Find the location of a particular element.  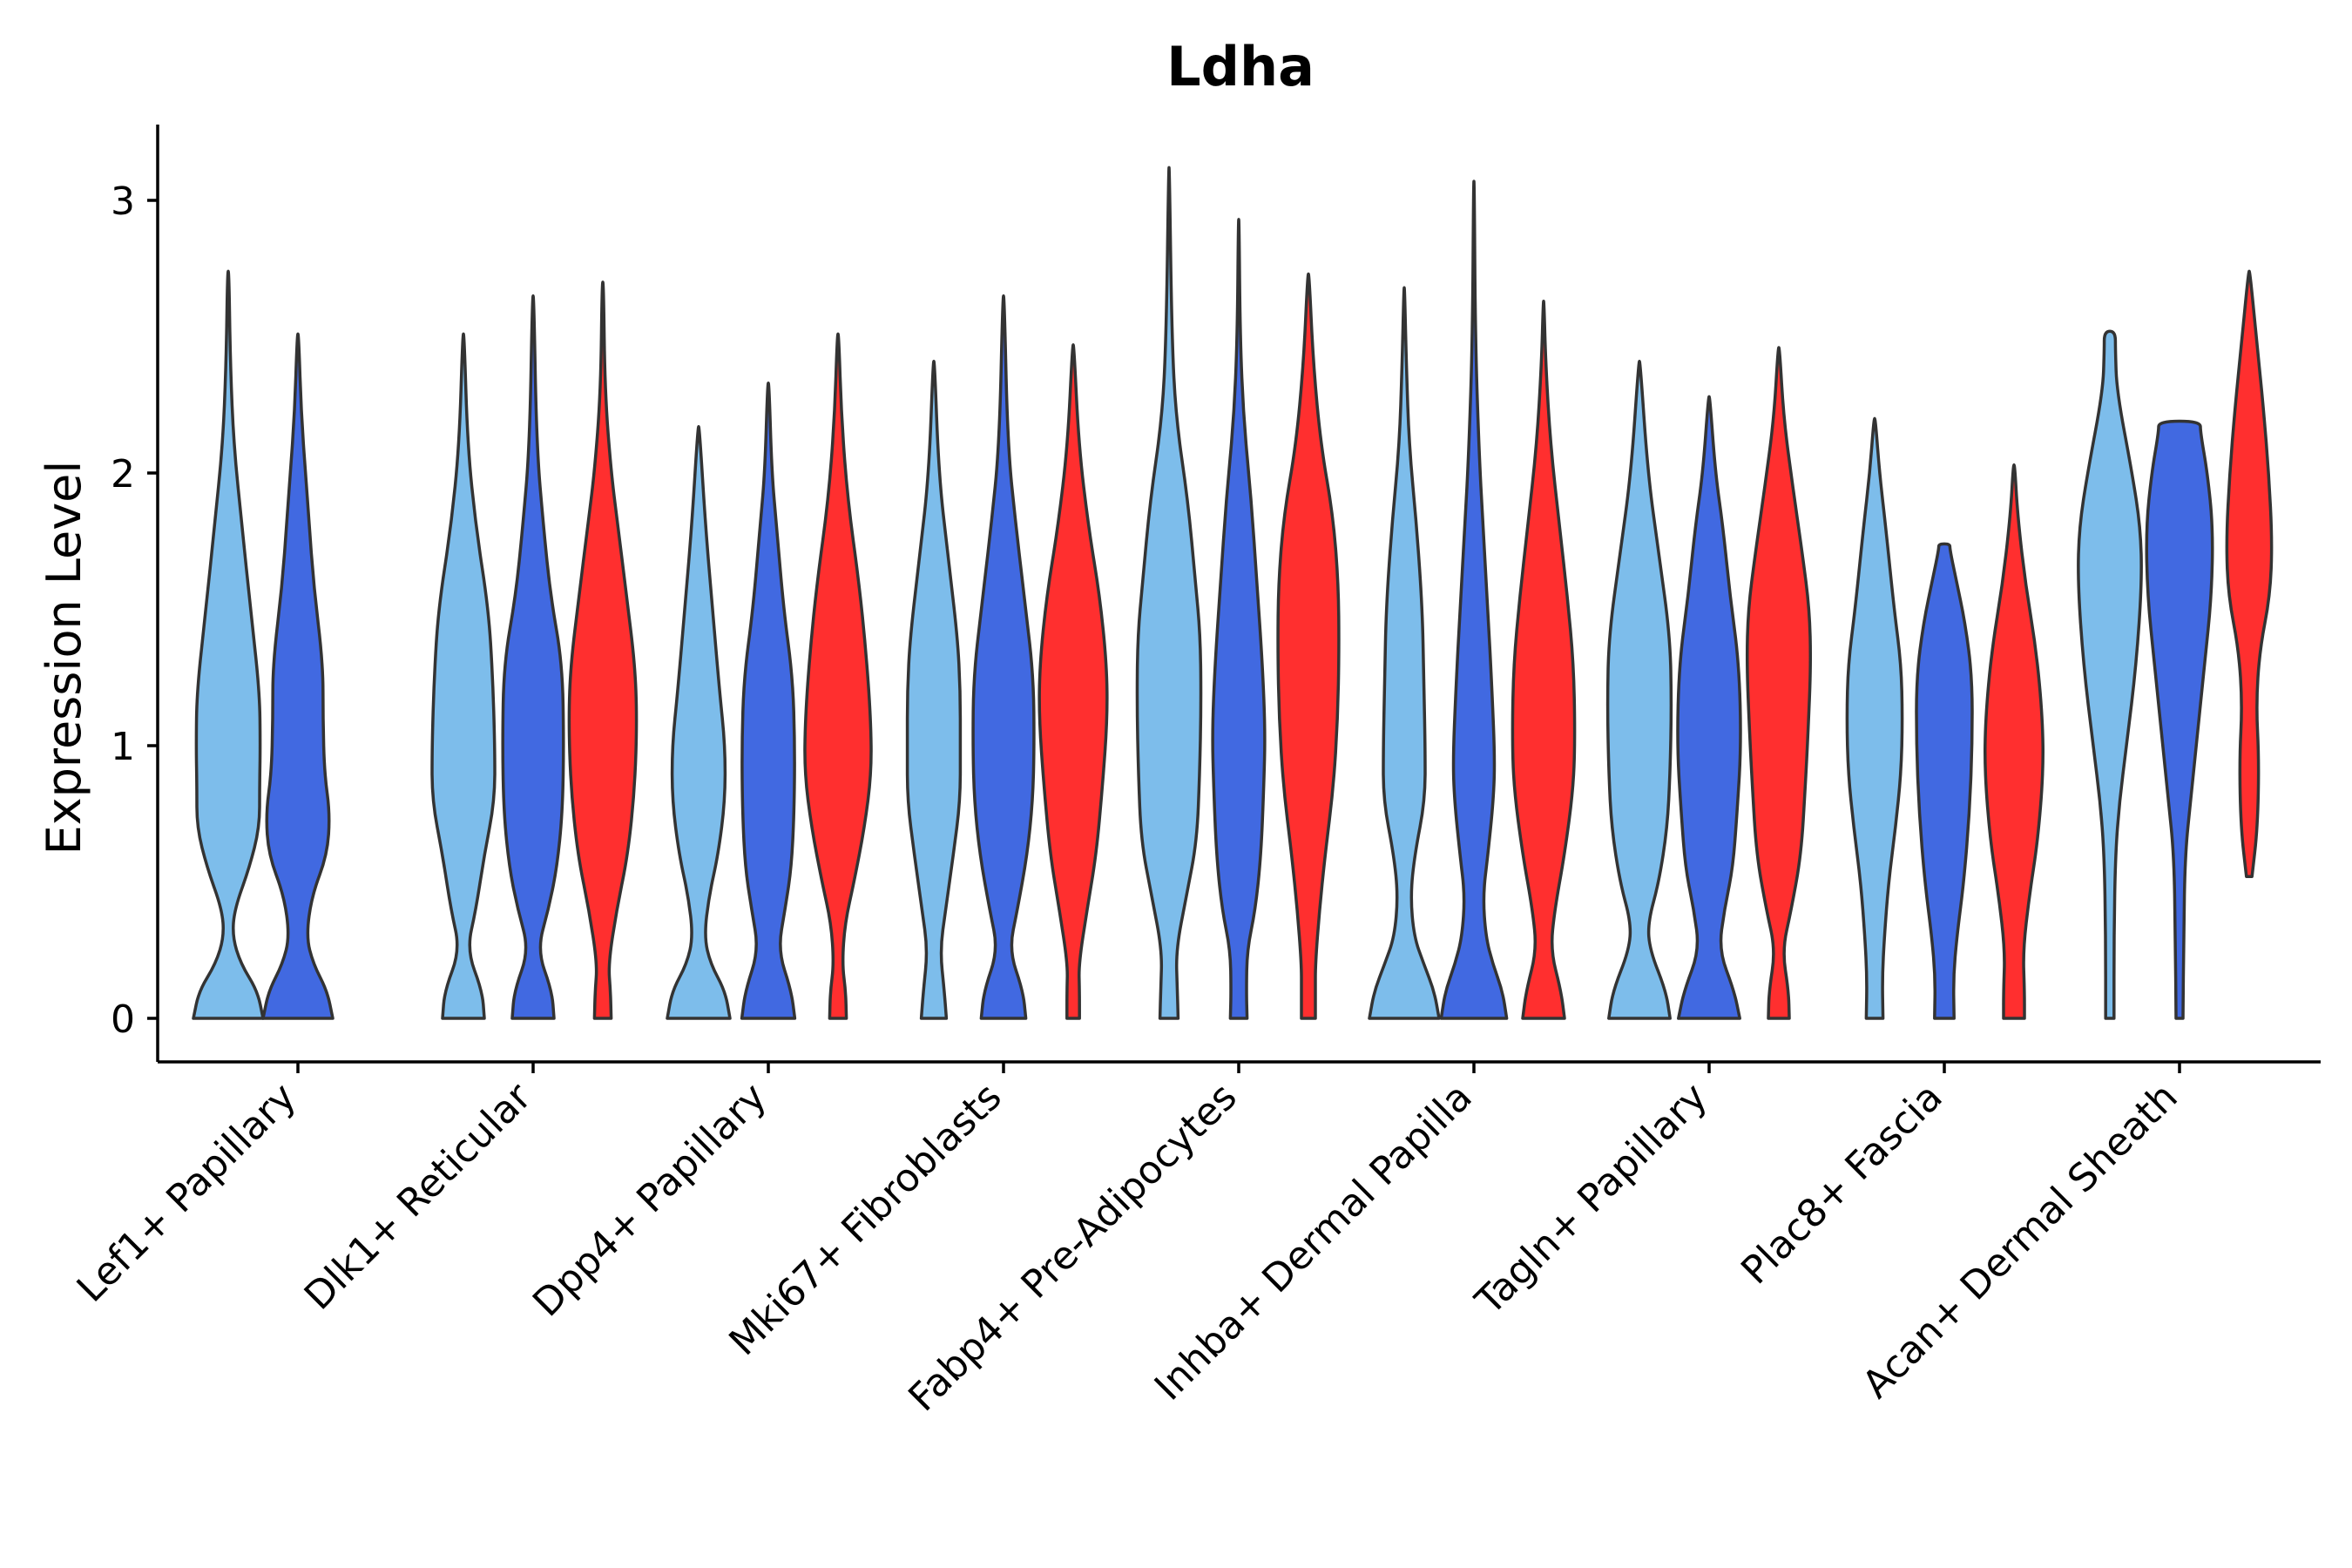

x-tick-label: Dlk1+ Reticular is located at coordinates (418, 1196).